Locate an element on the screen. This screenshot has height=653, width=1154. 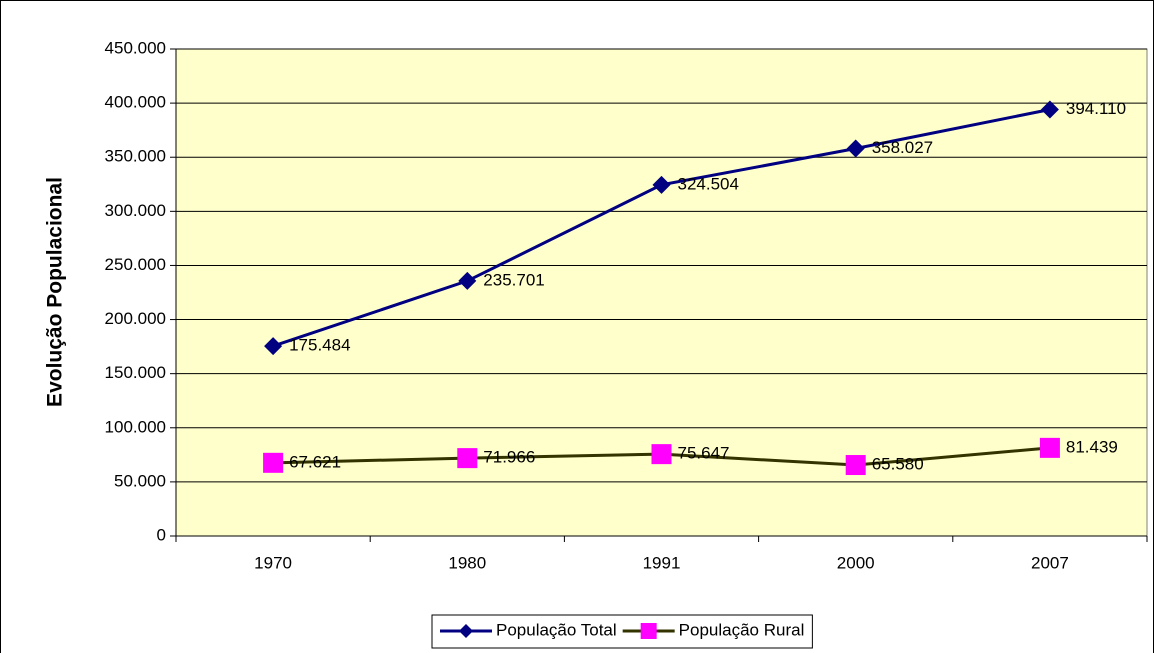
y-tick-label: 200.000 is located at coordinates (135, 318).